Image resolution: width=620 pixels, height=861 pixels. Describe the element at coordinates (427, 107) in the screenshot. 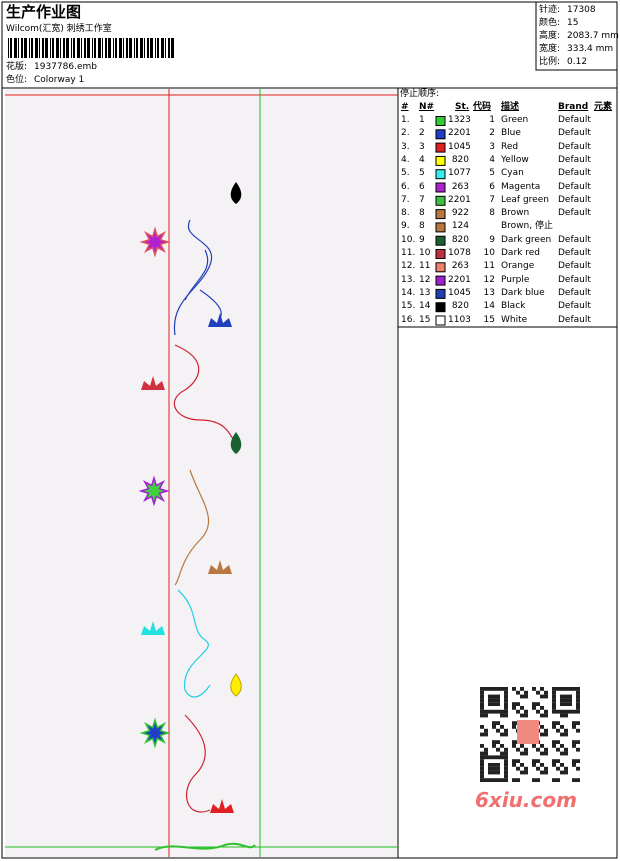

I see `column-header: N#` at that location.